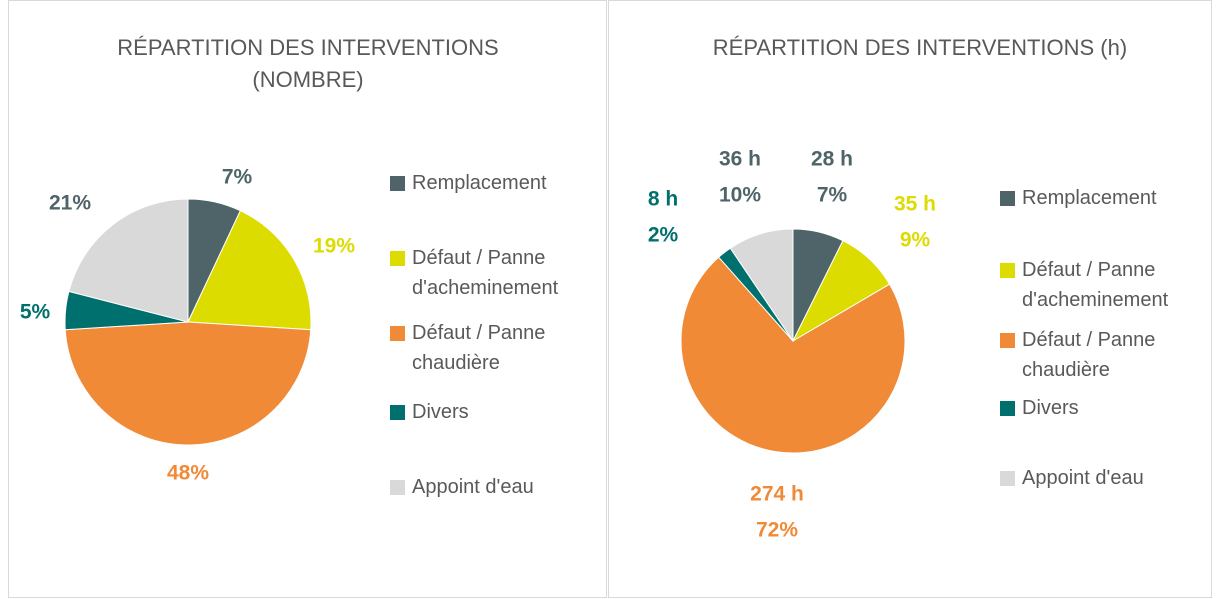 This screenshot has width=1216, height=599. Describe the element at coordinates (308, 63) in the screenshot. I see `chart-title: RÉPARTITION DES INTERVENTIONS (NOMBRE)` at that location.